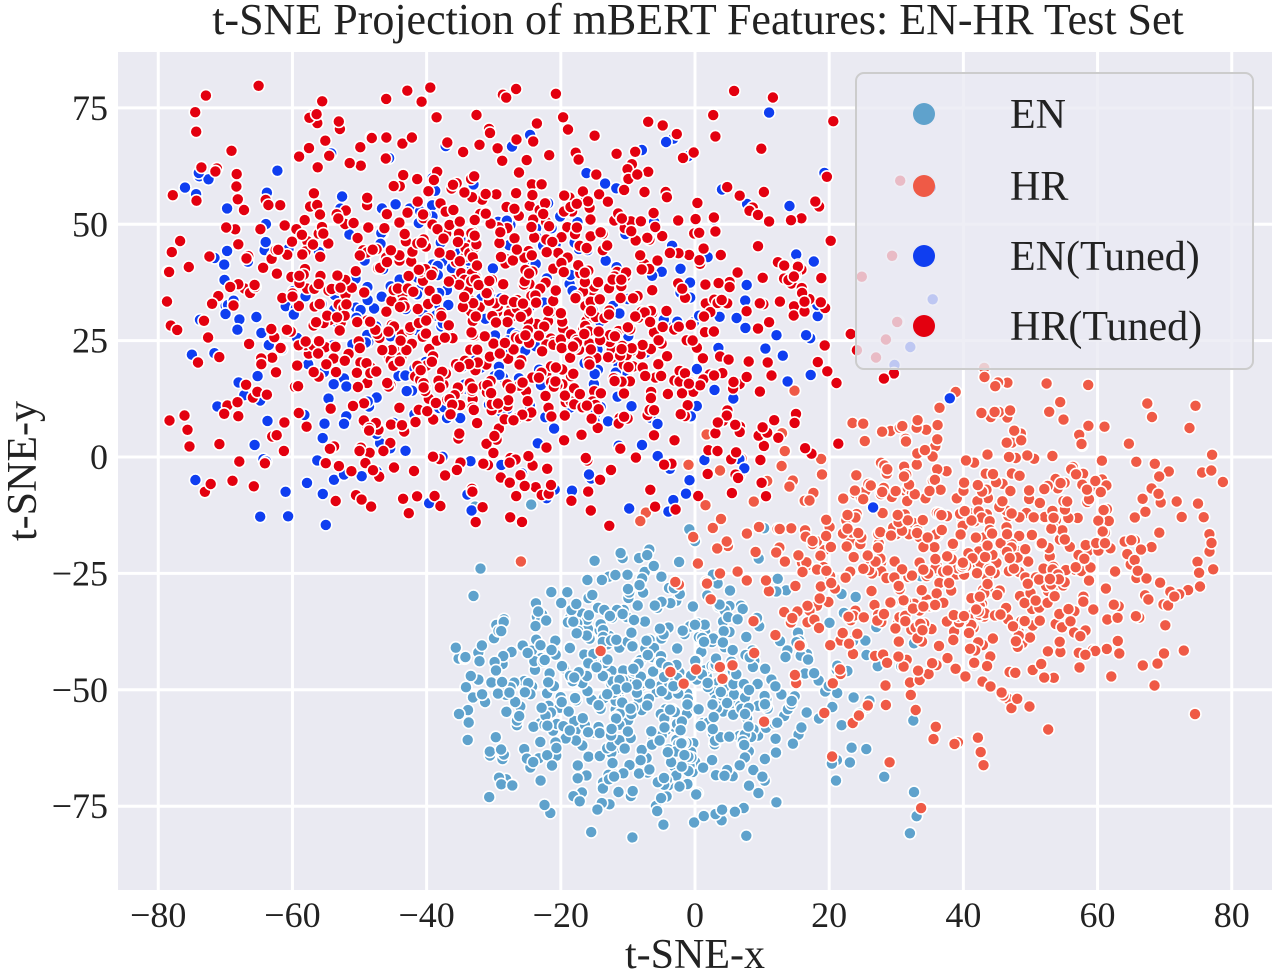 This screenshot has height=980, width=1278. What do you see at coordinates (158, 915) in the screenshot?
I see `x-tick-label: −80` at bounding box center [158, 915].